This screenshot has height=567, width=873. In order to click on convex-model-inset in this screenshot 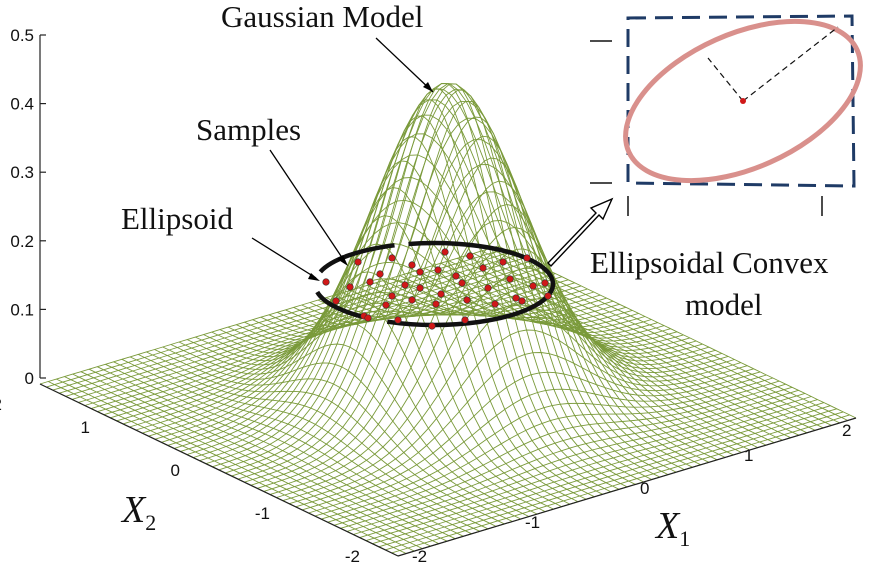, I will do `click(726, 115)`.